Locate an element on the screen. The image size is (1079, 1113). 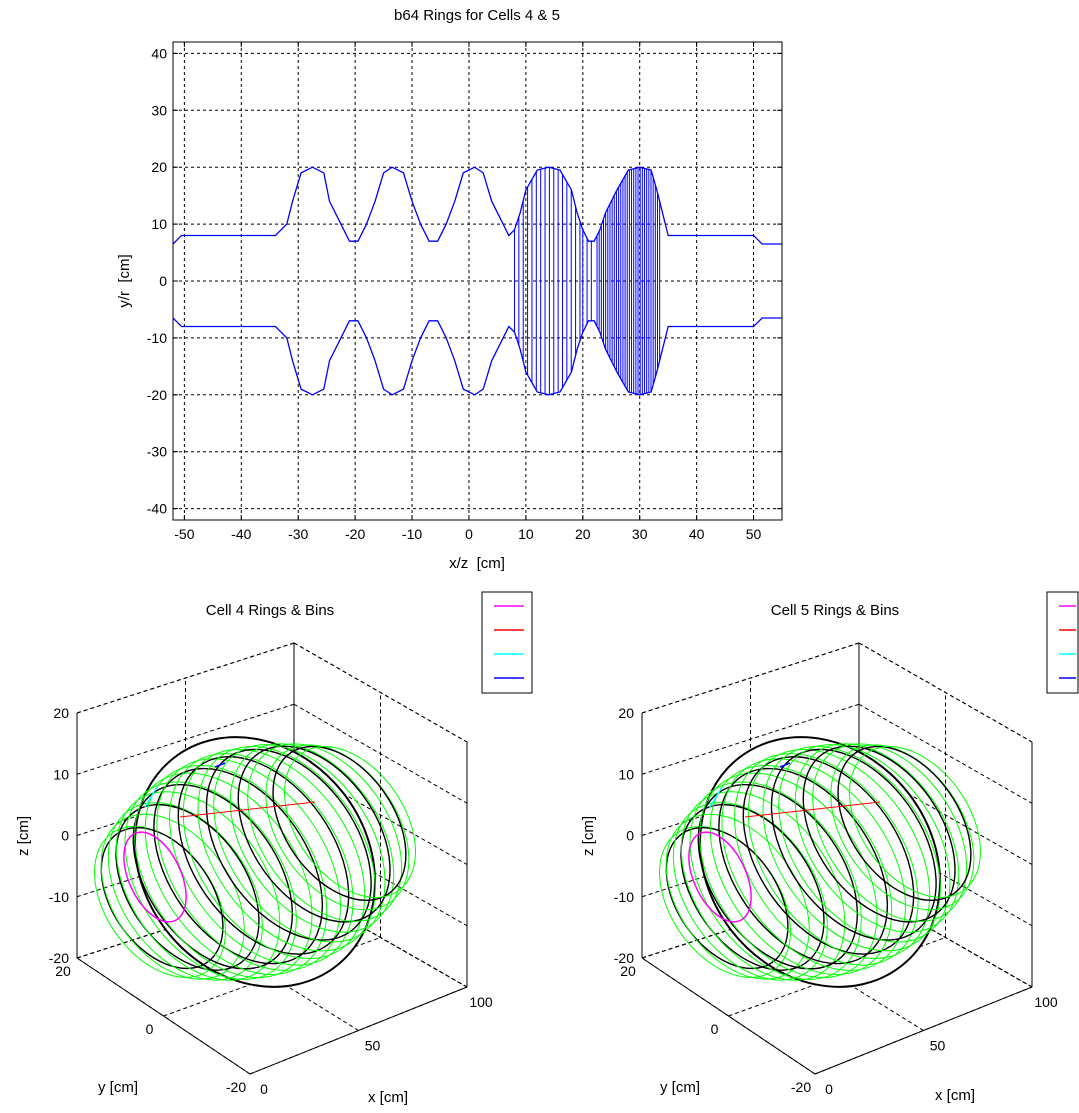
y-tick-label: 40 is located at coordinates (159, 53).